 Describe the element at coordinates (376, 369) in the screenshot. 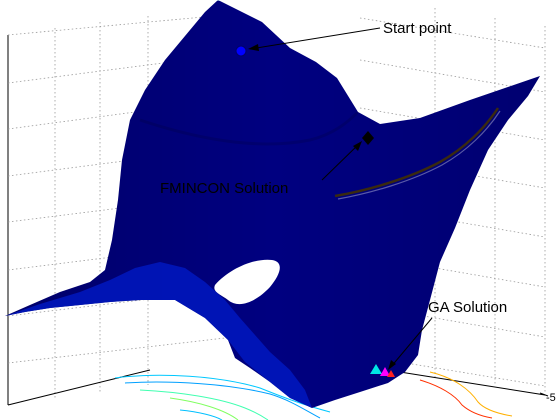

I see `ga-marker-cyan` at that location.